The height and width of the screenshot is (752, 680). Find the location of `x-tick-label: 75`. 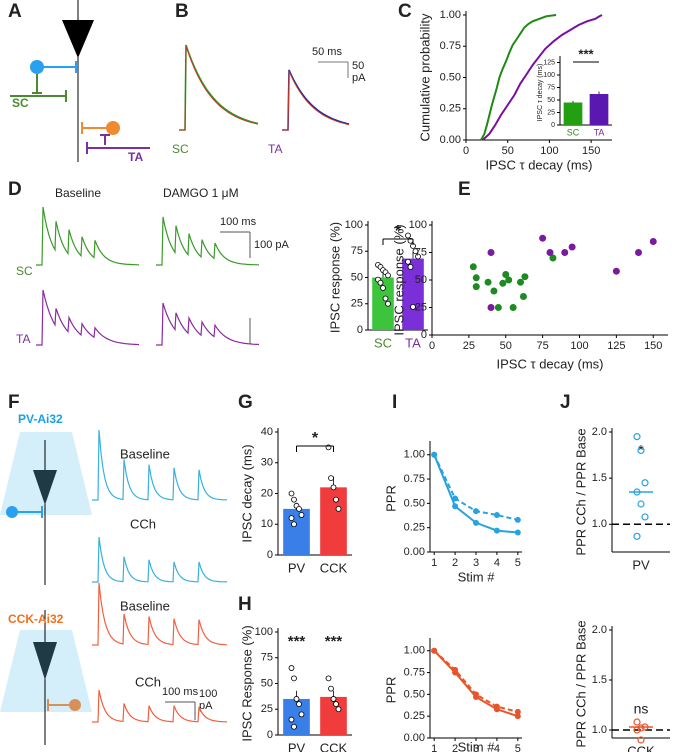

x-tick-label: 75 is located at coordinates (543, 346).